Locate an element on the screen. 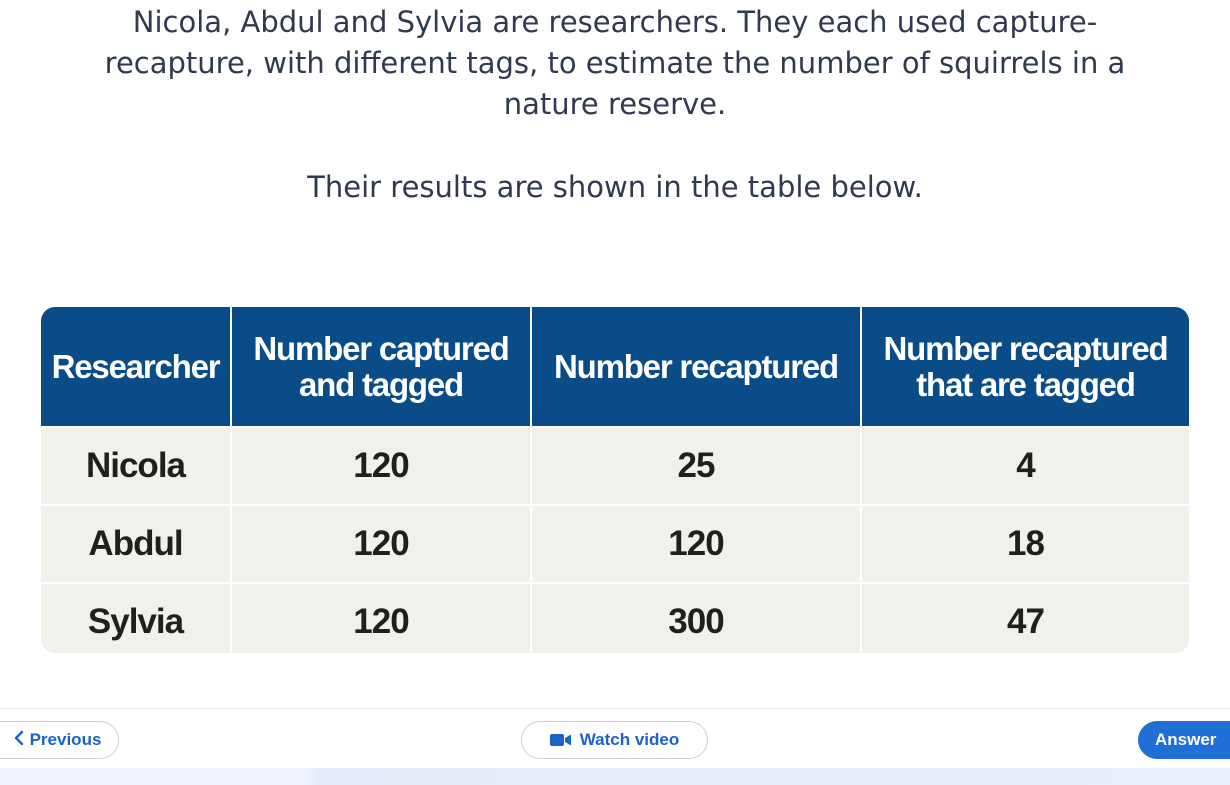 The width and height of the screenshot is (1230, 785). video-camera-icon is located at coordinates (560, 740).